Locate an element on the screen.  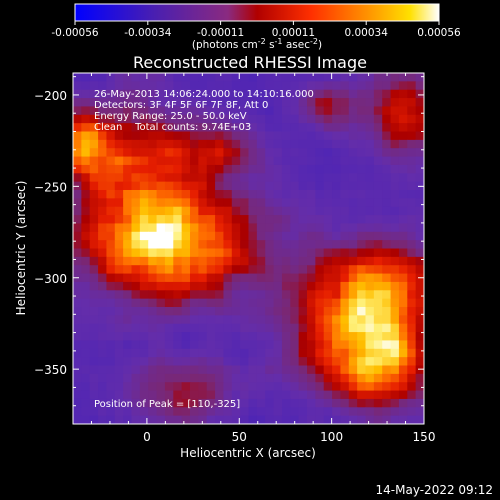
peak-position-label: Position of Peak = [110,-325] is located at coordinates (167, 404).